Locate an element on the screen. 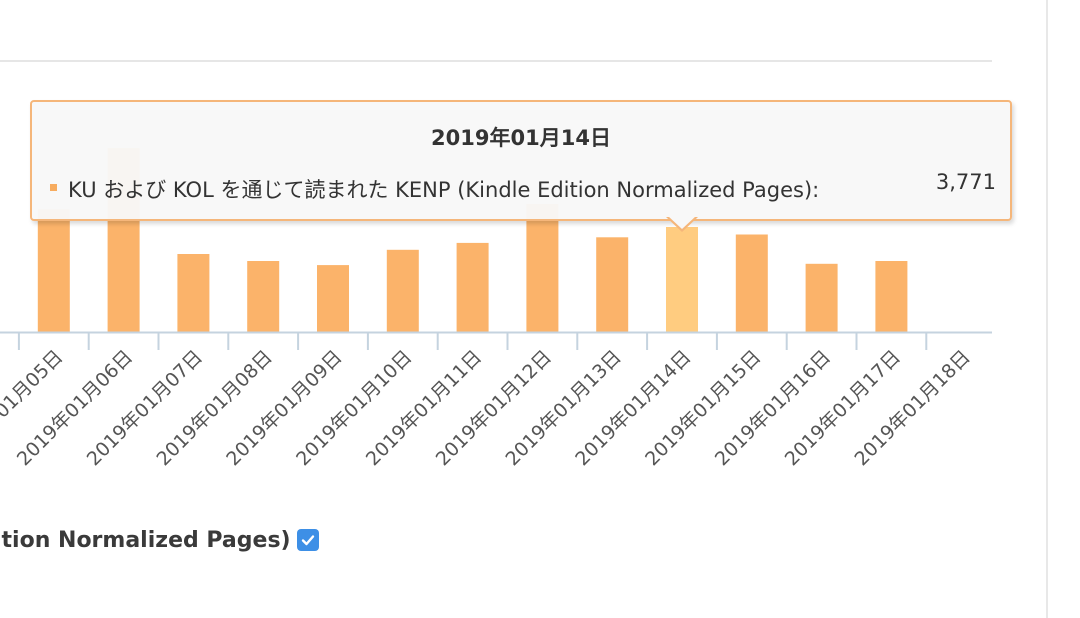 Image resolution: width=1080 pixels, height=618 pixels. checkmark-icon is located at coordinates (307, 540).